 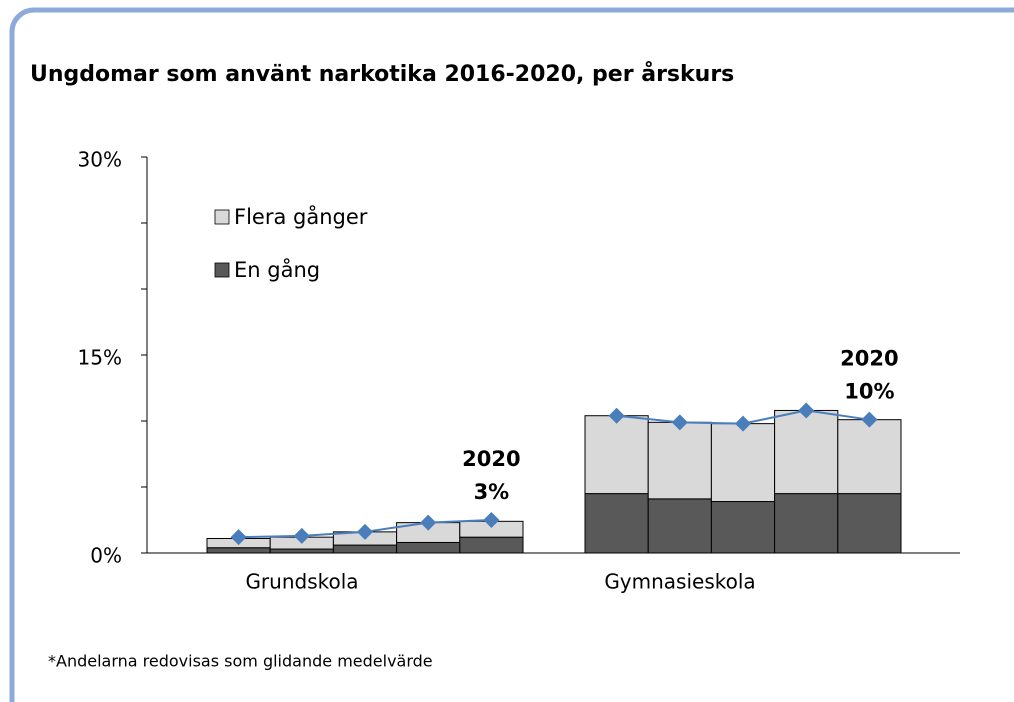 What do you see at coordinates (106, 556) in the screenshot?
I see `y-tick-label: 0%` at bounding box center [106, 556].